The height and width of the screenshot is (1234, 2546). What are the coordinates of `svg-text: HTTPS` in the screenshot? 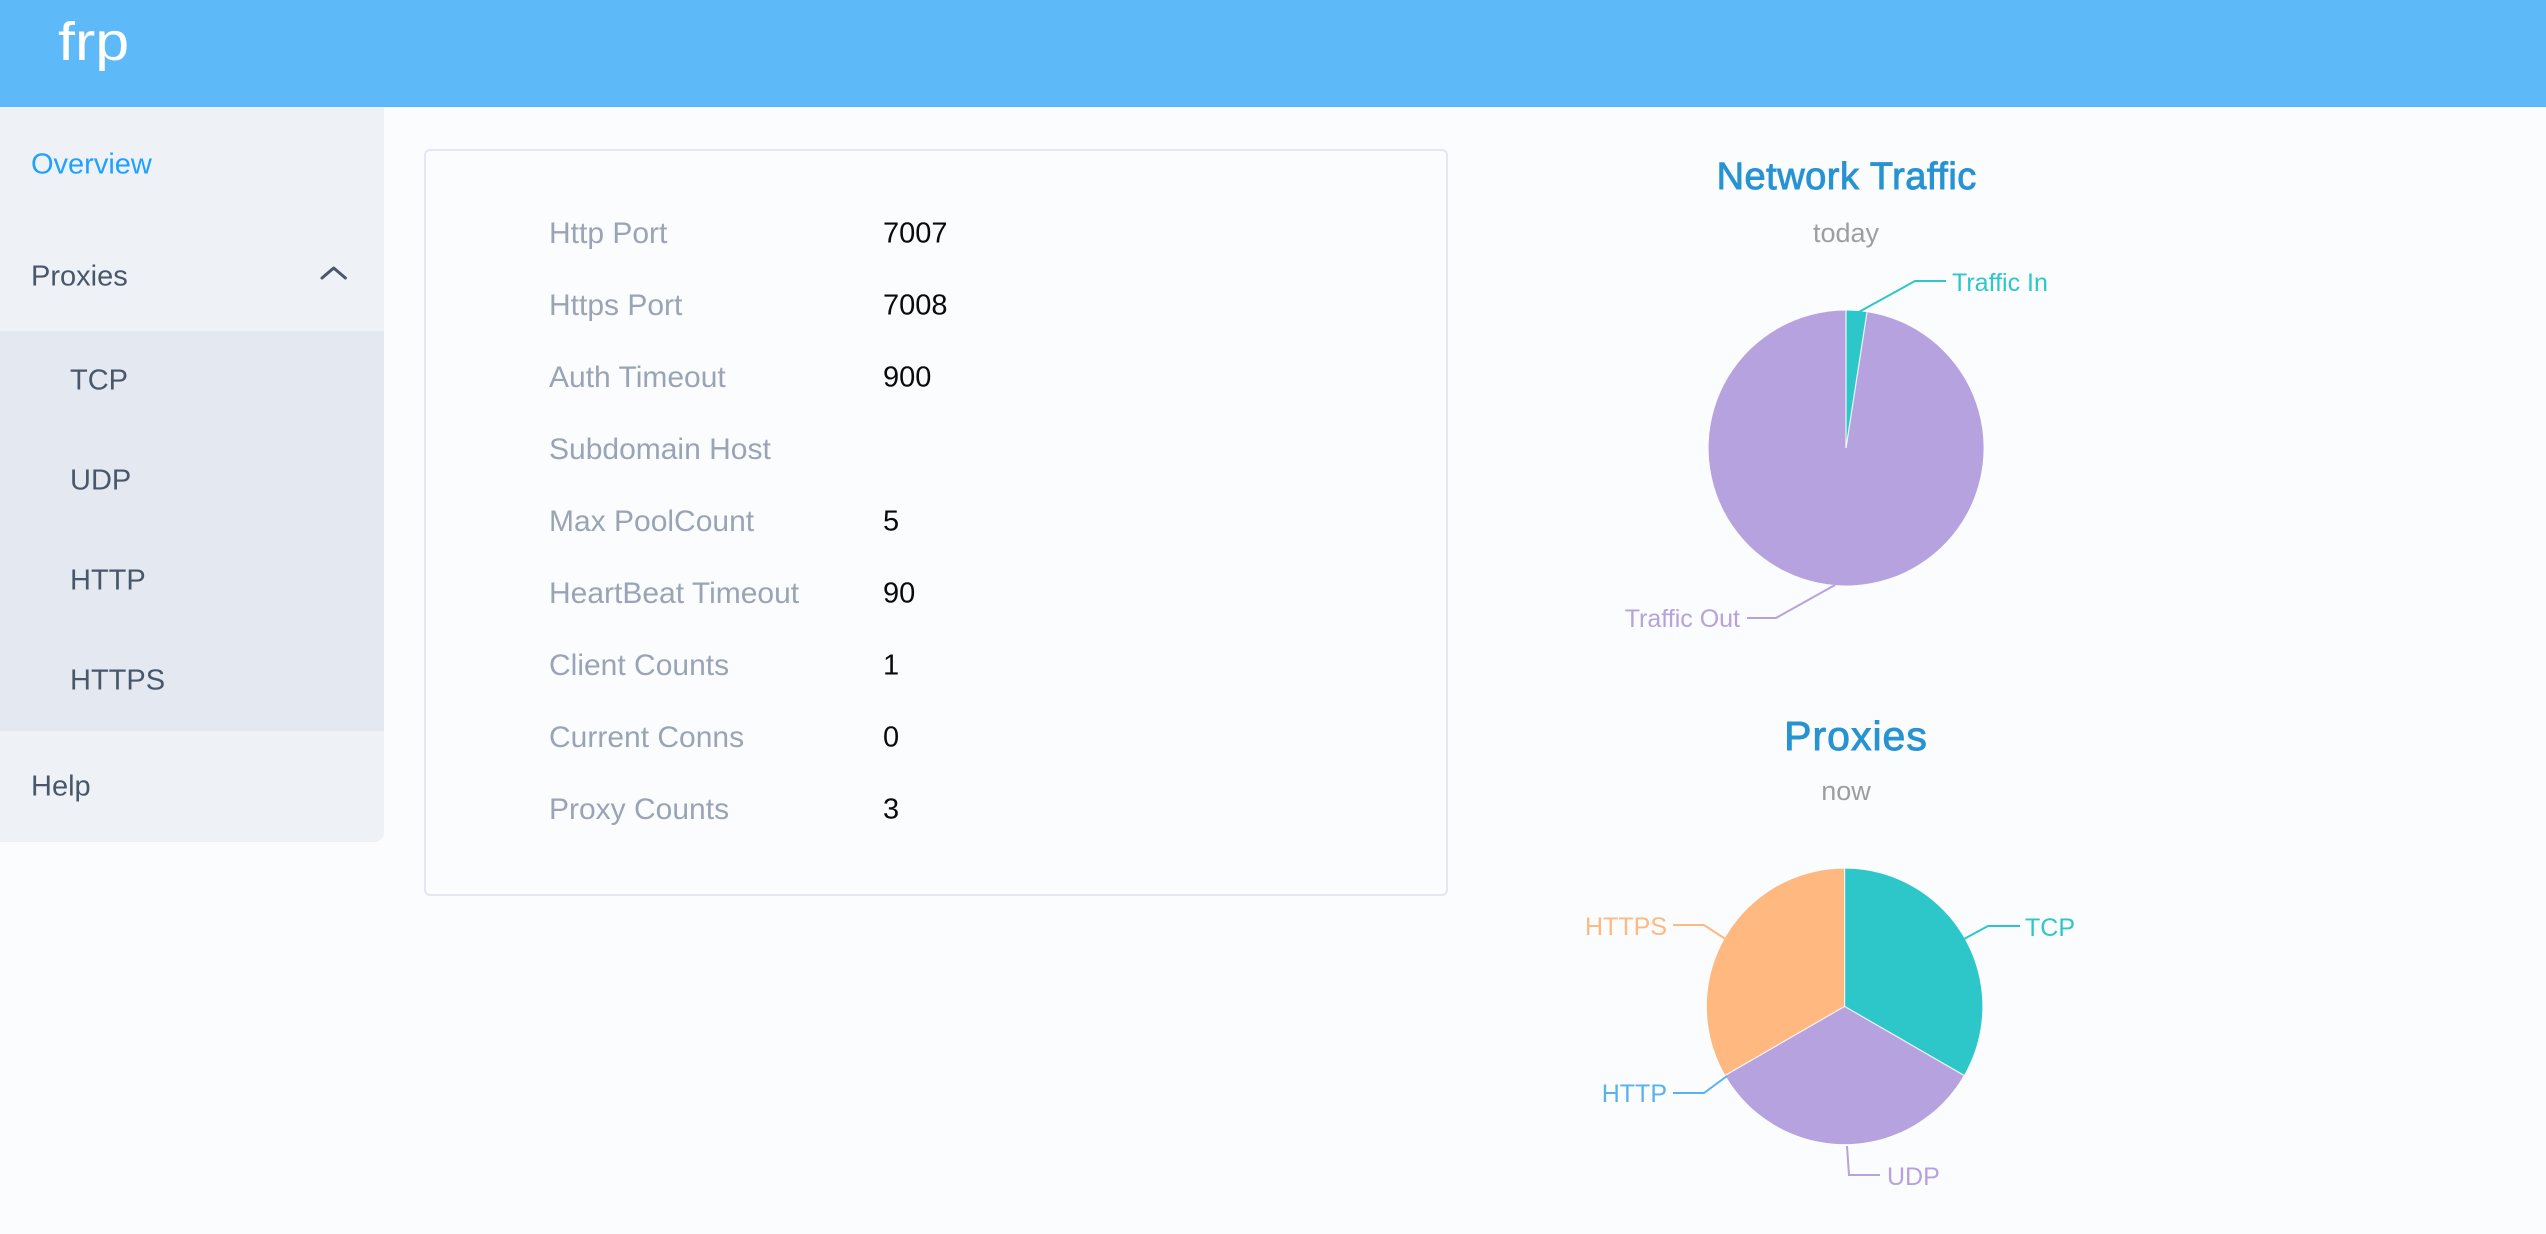 It's located at (1626, 927).